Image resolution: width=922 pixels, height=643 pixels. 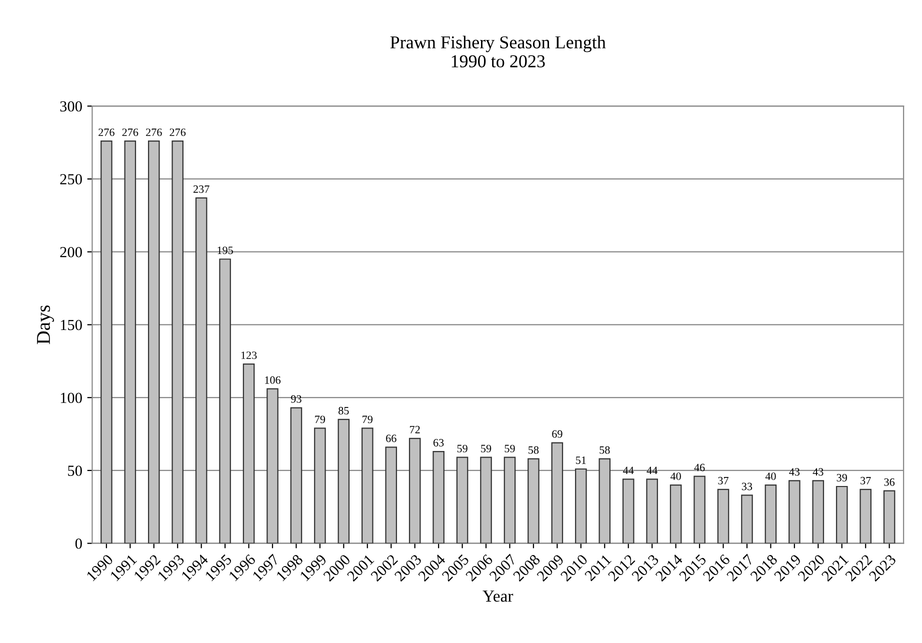 What do you see at coordinates (75, 471) in the screenshot?
I see `y-tick-label: 50` at bounding box center [75, 471].